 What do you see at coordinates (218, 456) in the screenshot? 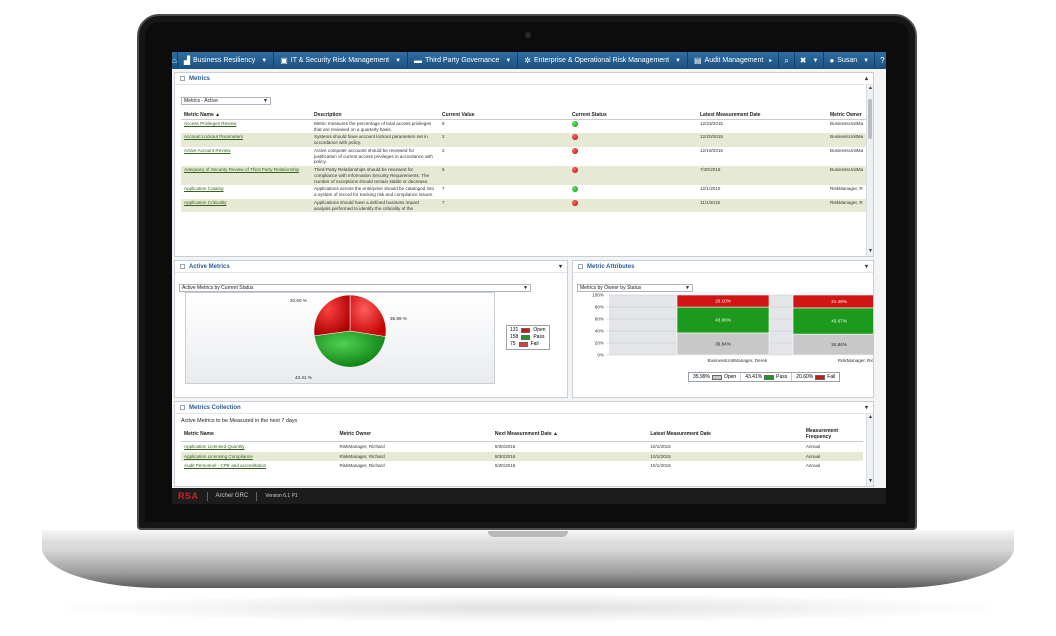
I see `metric-link: Application Licensing Compliance` at bounding box center [218, 456].